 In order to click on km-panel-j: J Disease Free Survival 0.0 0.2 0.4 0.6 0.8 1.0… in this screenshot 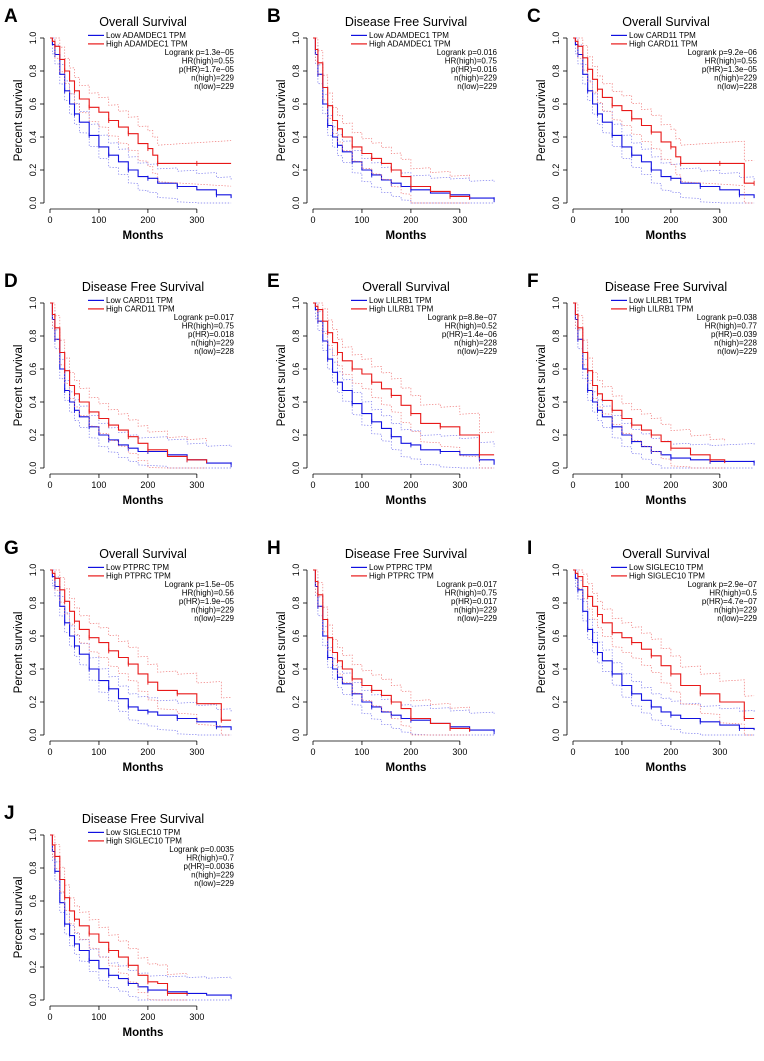, I will do `click(119, 921)`.